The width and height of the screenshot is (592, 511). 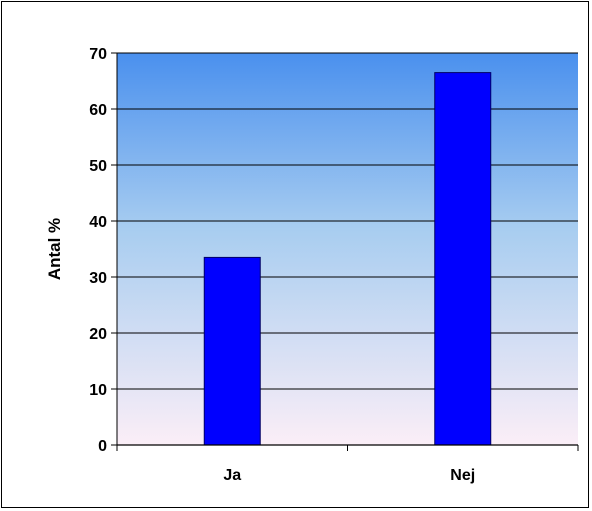 What do you see at coordinates (98, 110) in the screenshot?
I see `y-tick-label: 60` at bounding box center [98, 110].